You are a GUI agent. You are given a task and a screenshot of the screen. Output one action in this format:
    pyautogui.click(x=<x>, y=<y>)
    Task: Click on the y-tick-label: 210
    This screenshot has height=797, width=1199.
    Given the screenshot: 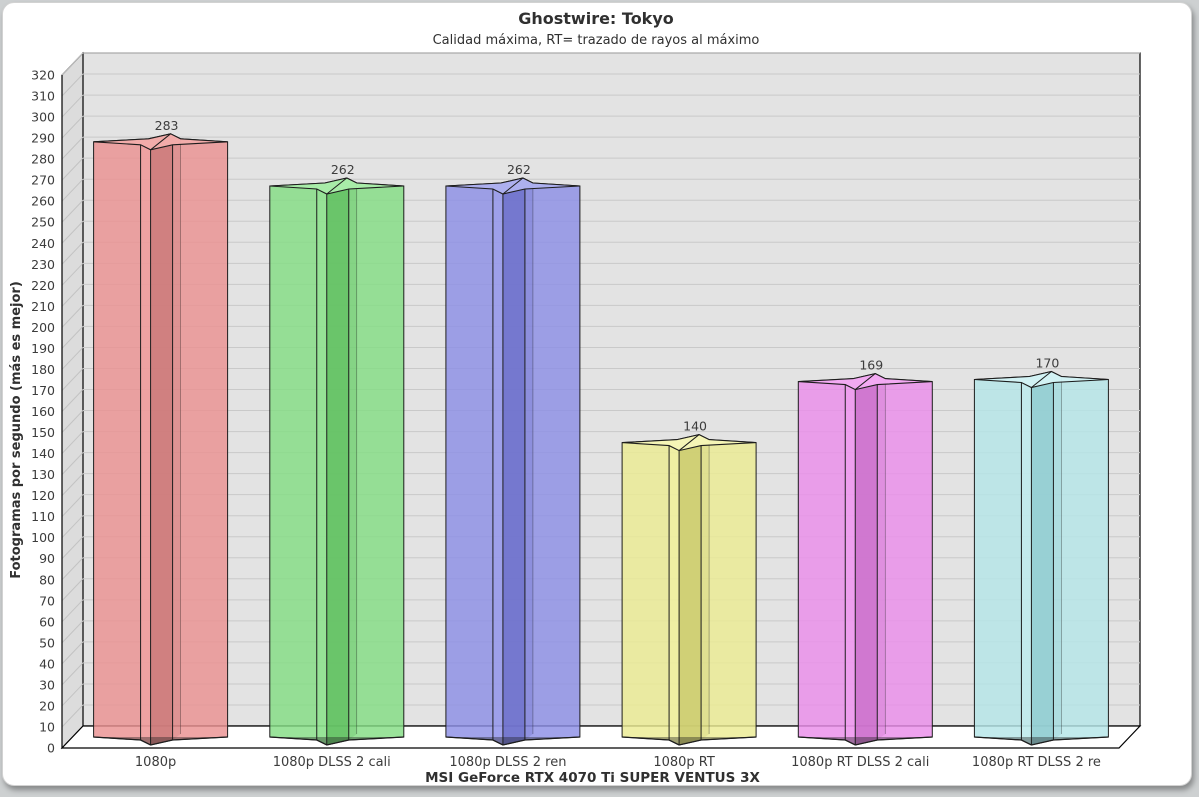 What is the action you would take?
    pyautogui.click(x=43, y=306)
    